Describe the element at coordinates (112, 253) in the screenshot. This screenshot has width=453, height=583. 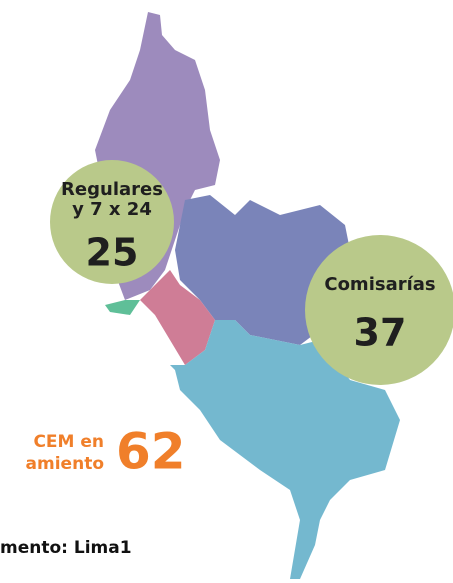
I see `bubble-value: 25` at that location.